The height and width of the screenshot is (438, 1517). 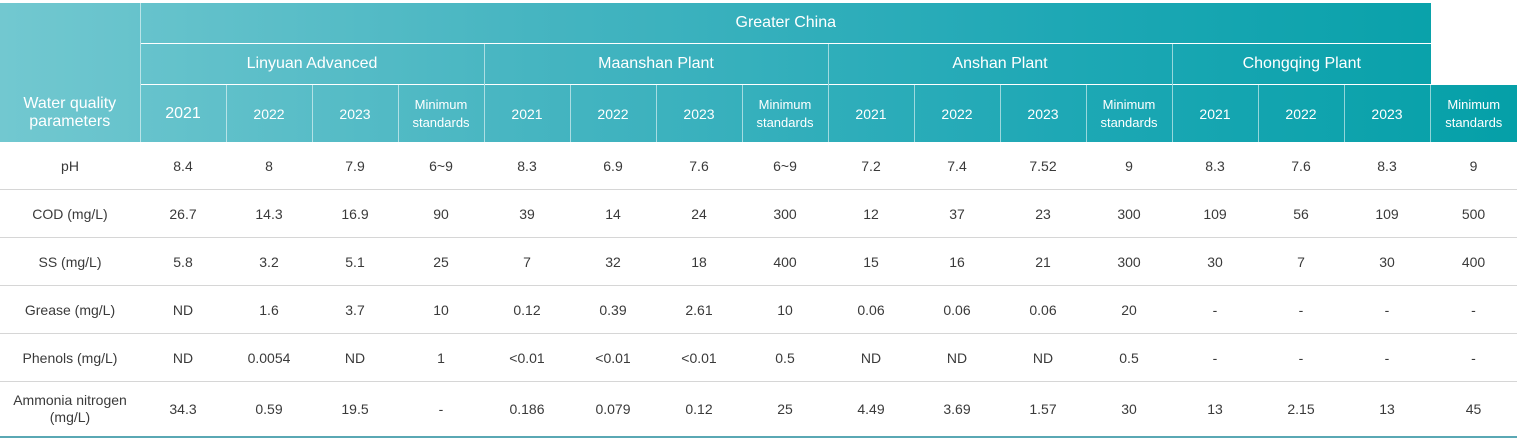 What do you see at coordinates (269, 261) in the screenshot?
I see `value-cell: 3.2` at bounding box center [269, 261].